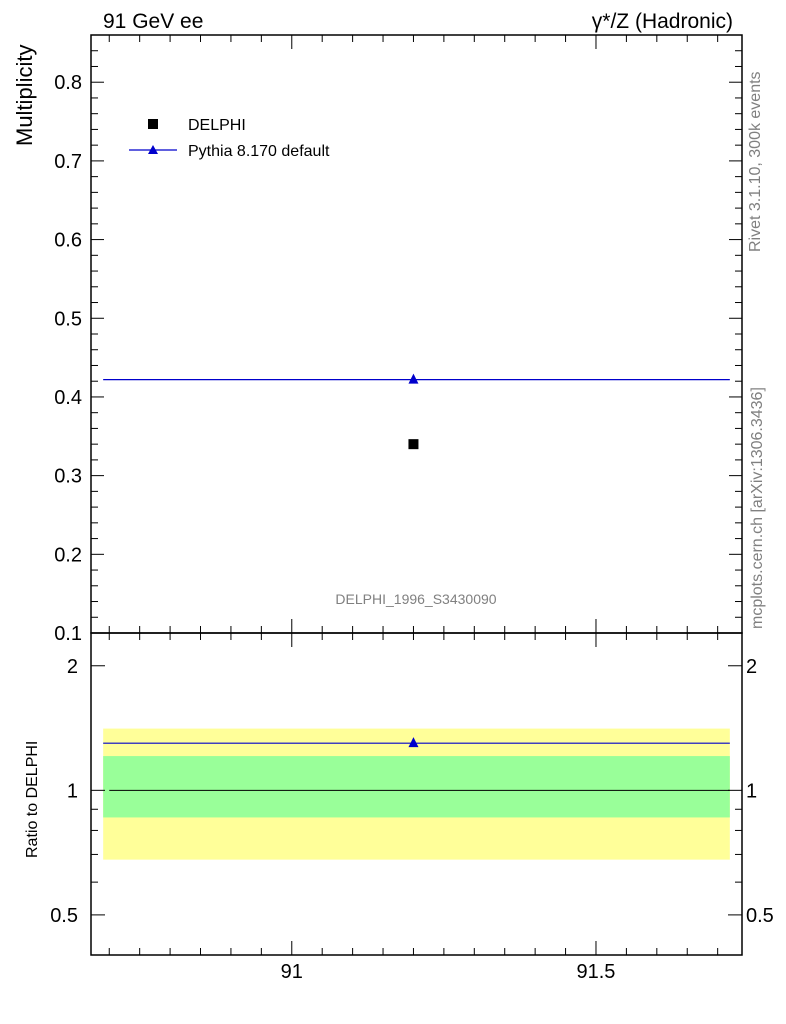 The width and height of the screenshot is (786, 1024). I want to click on ratio-ylabel: Ratio to DELPHI, so click(32, 799).